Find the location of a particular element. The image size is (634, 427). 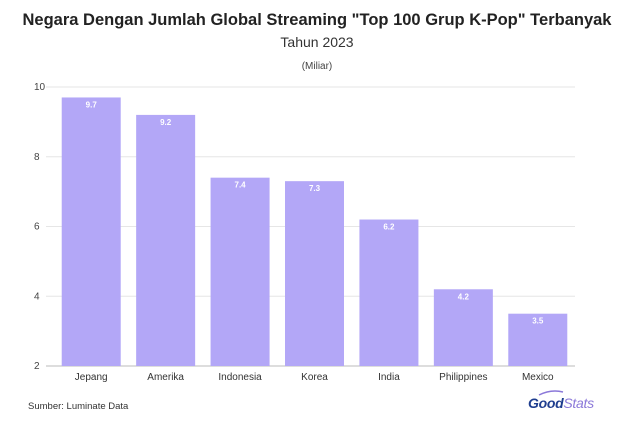

logo-good-text: Good is located at coordinates (546, 403).